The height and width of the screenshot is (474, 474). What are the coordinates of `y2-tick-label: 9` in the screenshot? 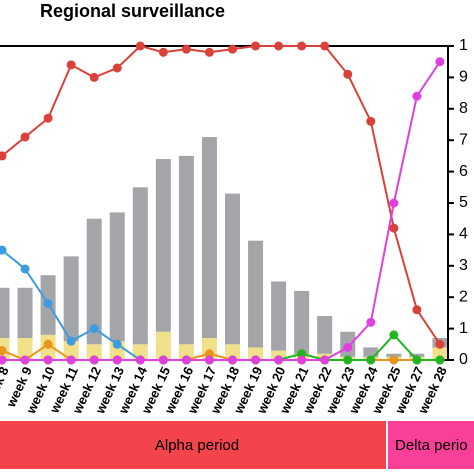 It's located at (463, 77).